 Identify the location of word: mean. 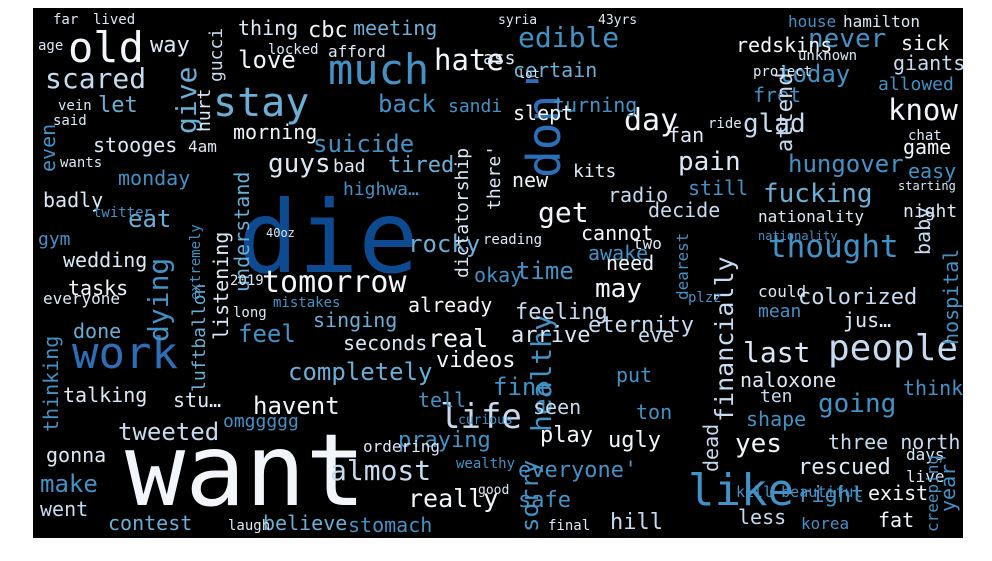
(779, 311).